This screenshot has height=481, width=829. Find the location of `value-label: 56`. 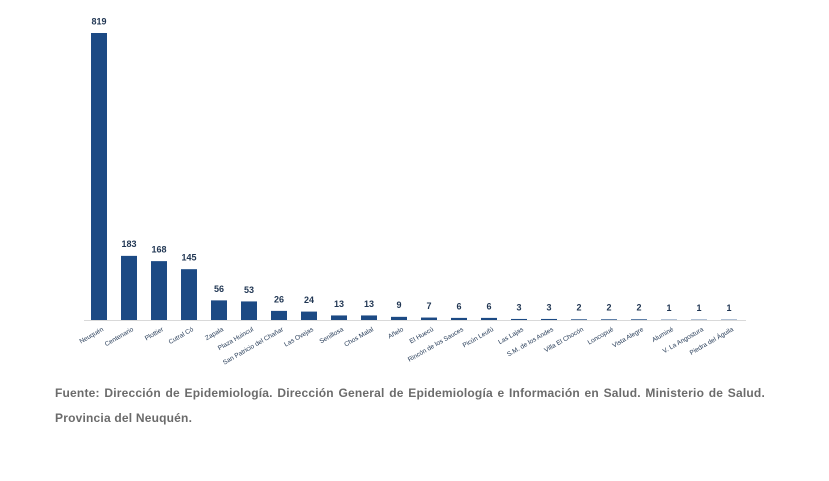

value-label: 56 is located at coordinates (219, 289).